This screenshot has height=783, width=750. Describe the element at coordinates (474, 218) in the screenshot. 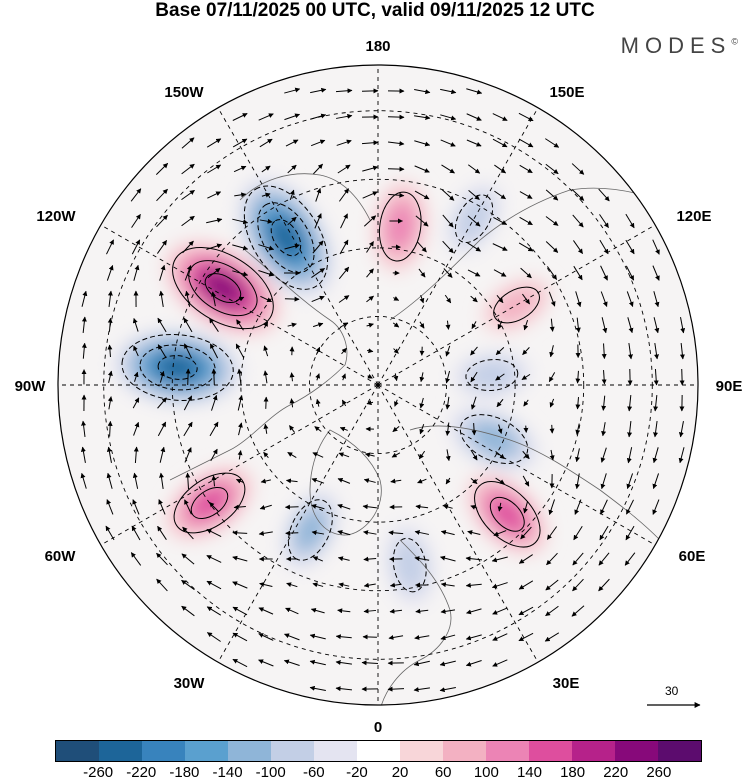

I see `anomaly-shading` at that location.